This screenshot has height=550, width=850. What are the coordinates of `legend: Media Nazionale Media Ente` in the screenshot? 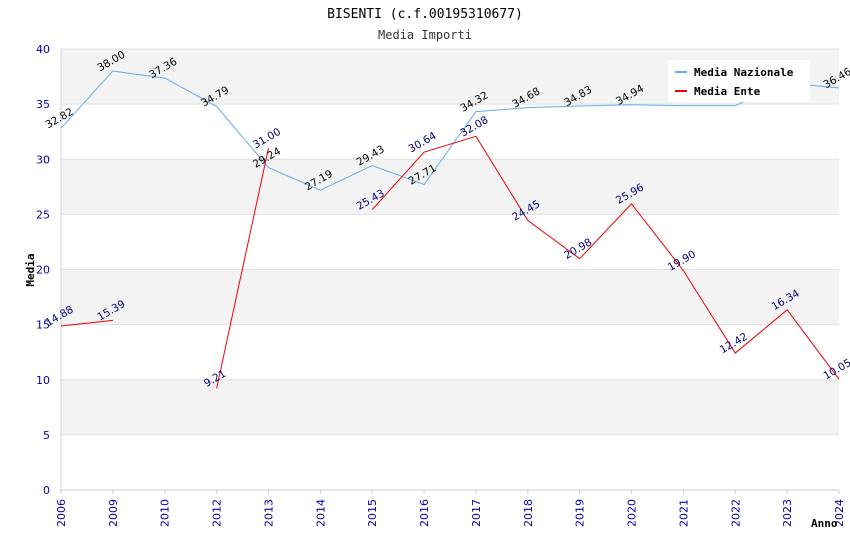 It's located at (739, 81).